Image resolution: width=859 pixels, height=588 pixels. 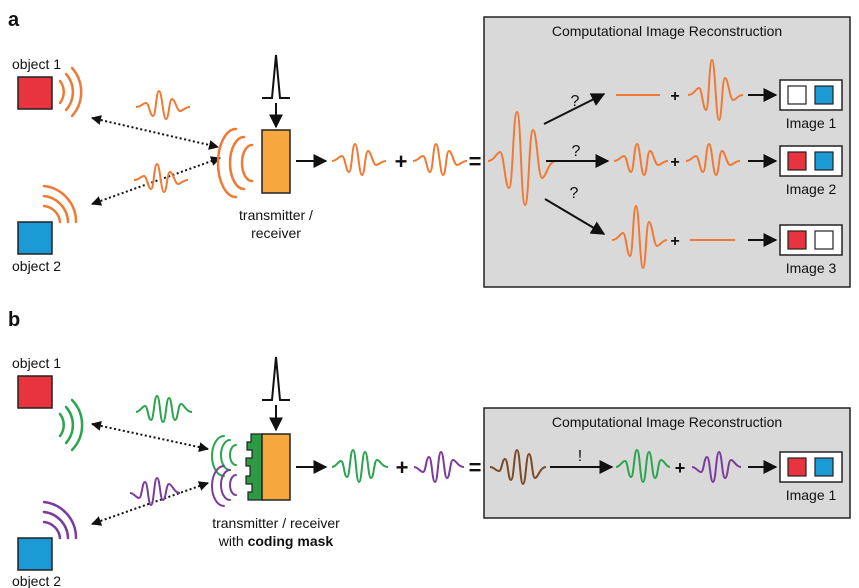 I want to click on image-1-label: Image 1, so click(x=811, y=123).